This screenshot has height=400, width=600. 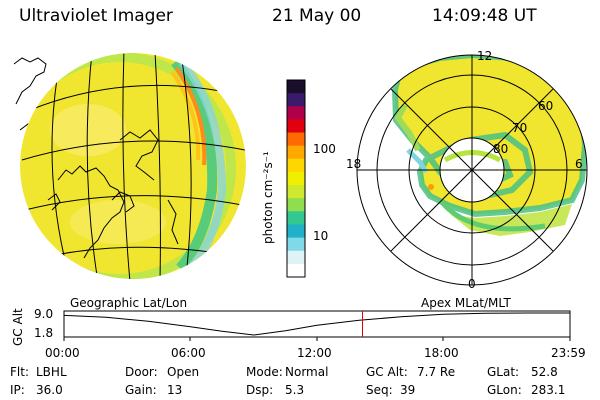 What do you see at coordinates (568, 353) in the screenshot?
I see `timeline-xtick: 23:59` at bounding box center [568, 353].